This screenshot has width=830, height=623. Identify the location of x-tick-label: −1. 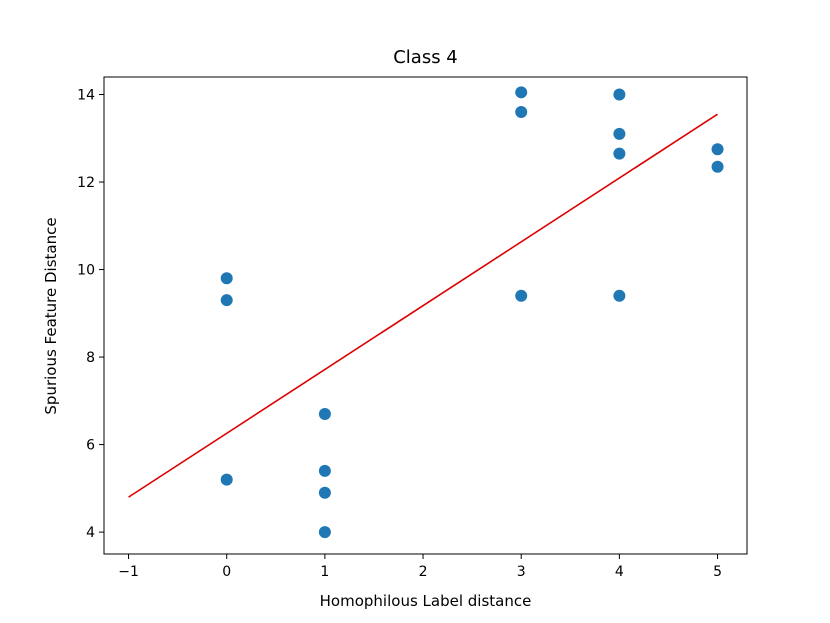
(128, 572).